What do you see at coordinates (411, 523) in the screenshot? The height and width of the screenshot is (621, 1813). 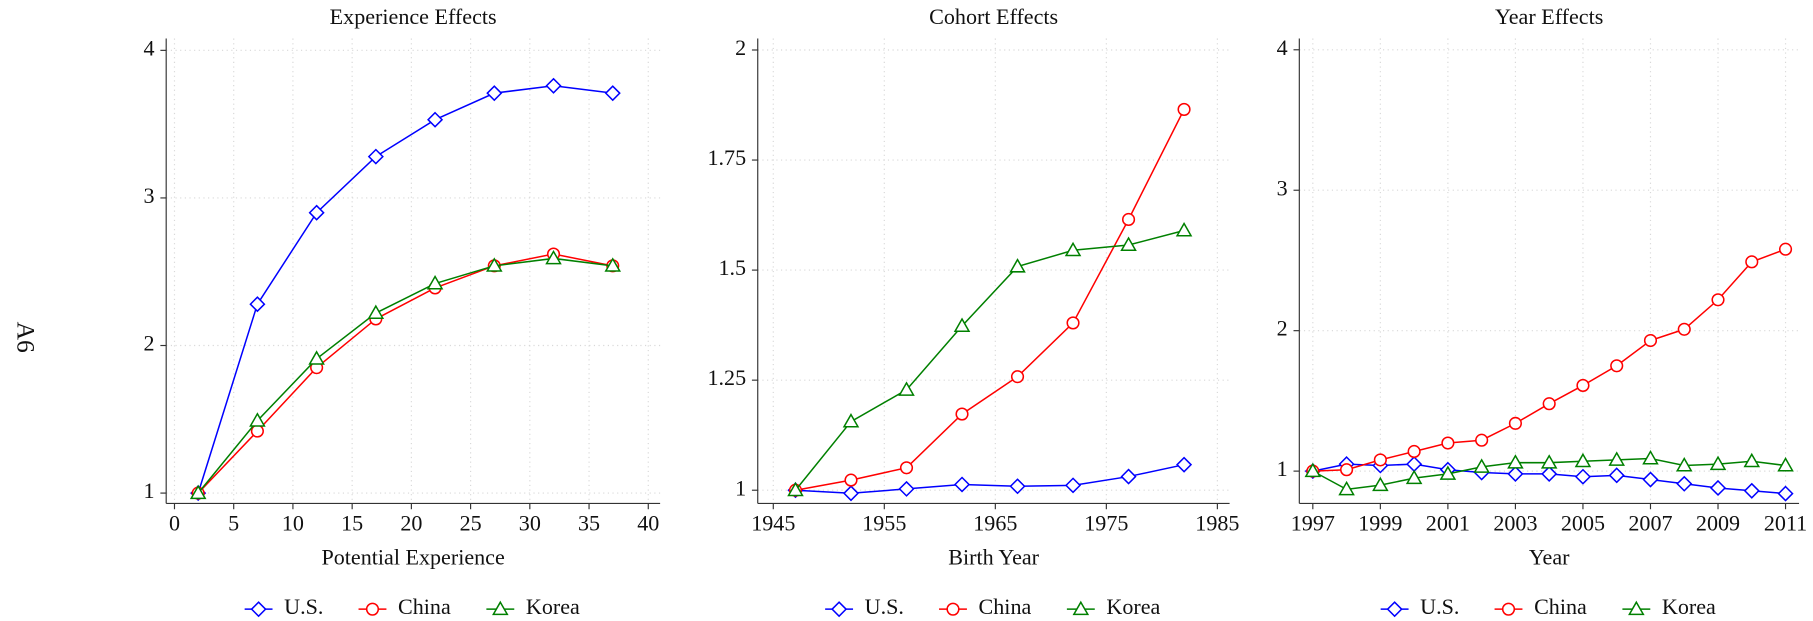 I see `x-tick-label: 20` at bounding box center [411, 523].